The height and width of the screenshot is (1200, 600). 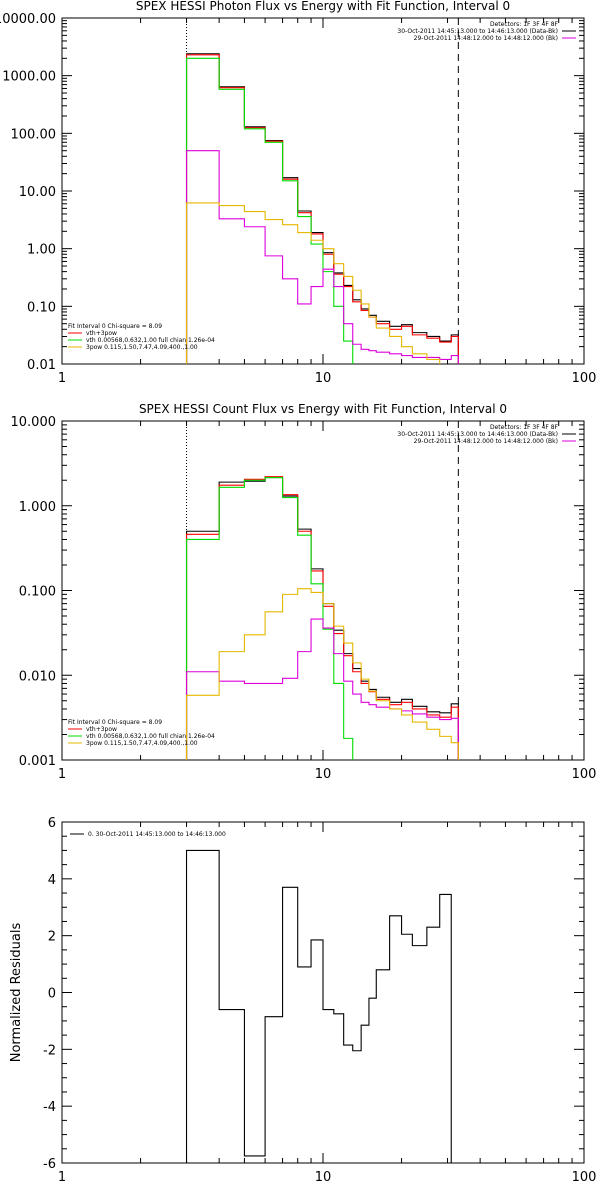 I want to click on y-axis-label: Normalized Residuals, so click(x=16, y=993).